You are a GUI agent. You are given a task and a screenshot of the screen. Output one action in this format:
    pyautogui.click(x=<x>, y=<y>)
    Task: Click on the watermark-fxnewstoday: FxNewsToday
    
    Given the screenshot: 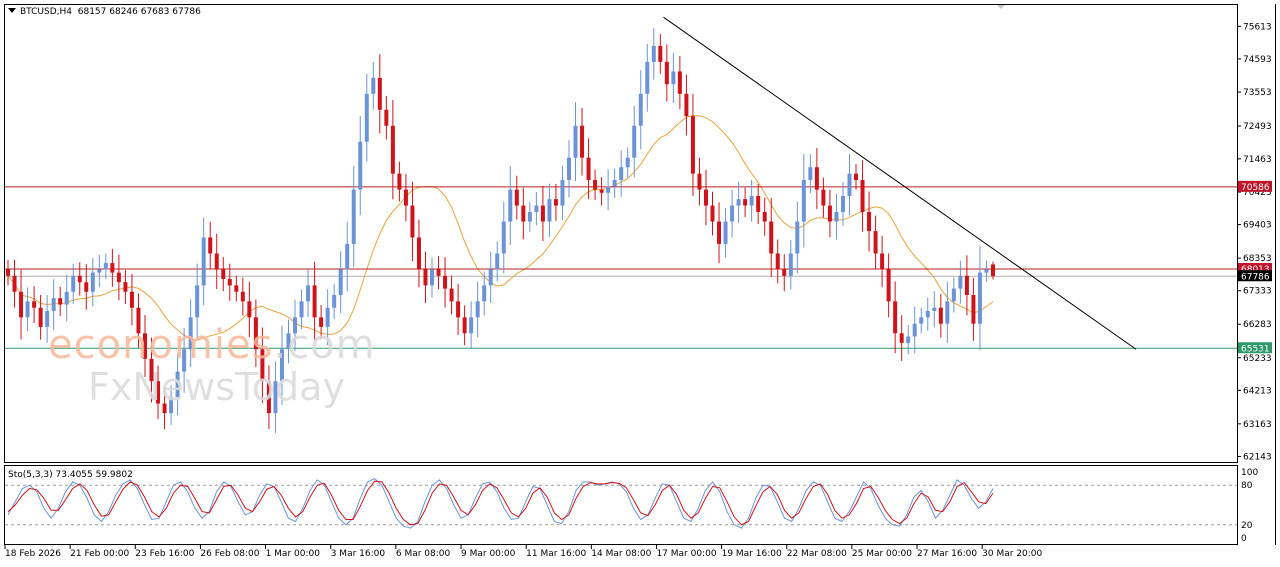 What is the action you would take?
    pyautogui.click(x=216, y=387)
    